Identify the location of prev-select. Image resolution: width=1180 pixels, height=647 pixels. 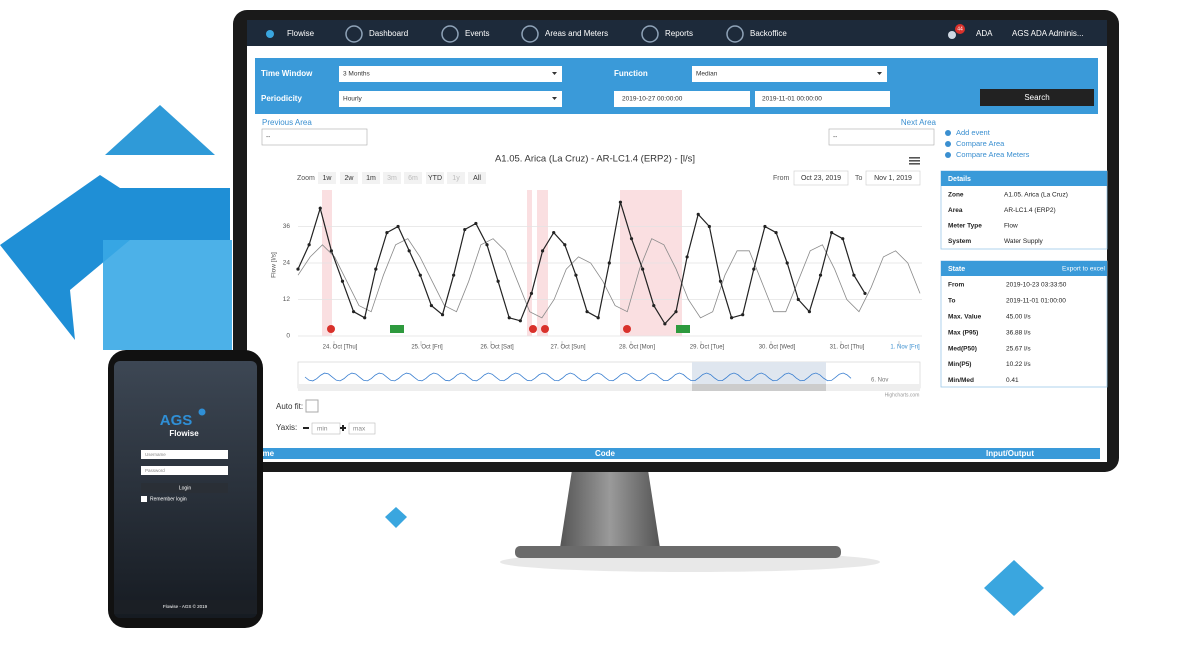
(314, 137).